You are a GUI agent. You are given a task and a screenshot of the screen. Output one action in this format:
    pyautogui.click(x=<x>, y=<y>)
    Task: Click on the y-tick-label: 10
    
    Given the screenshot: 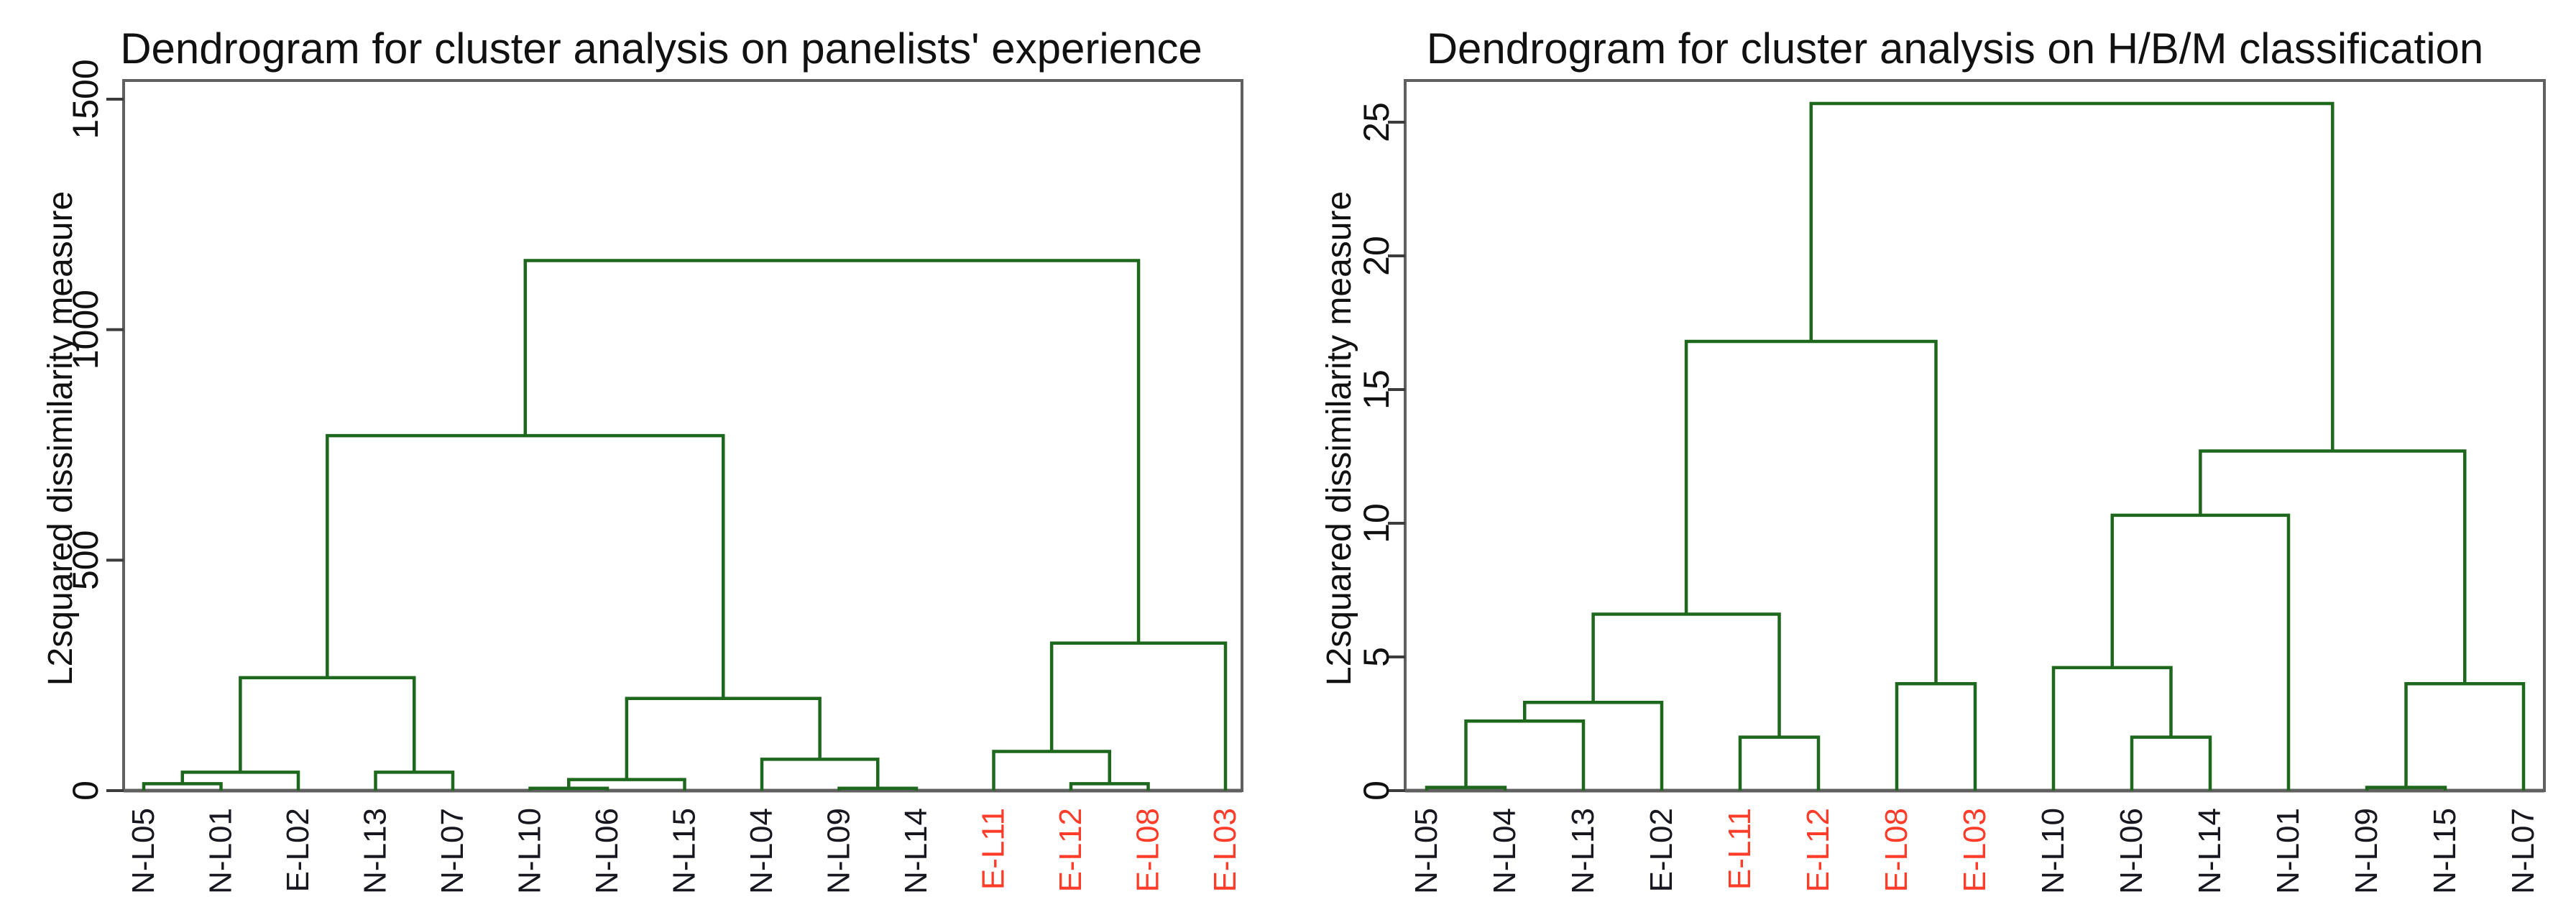 What is the action you would take?
    pyautogui.click(x=1376, y=523)
    